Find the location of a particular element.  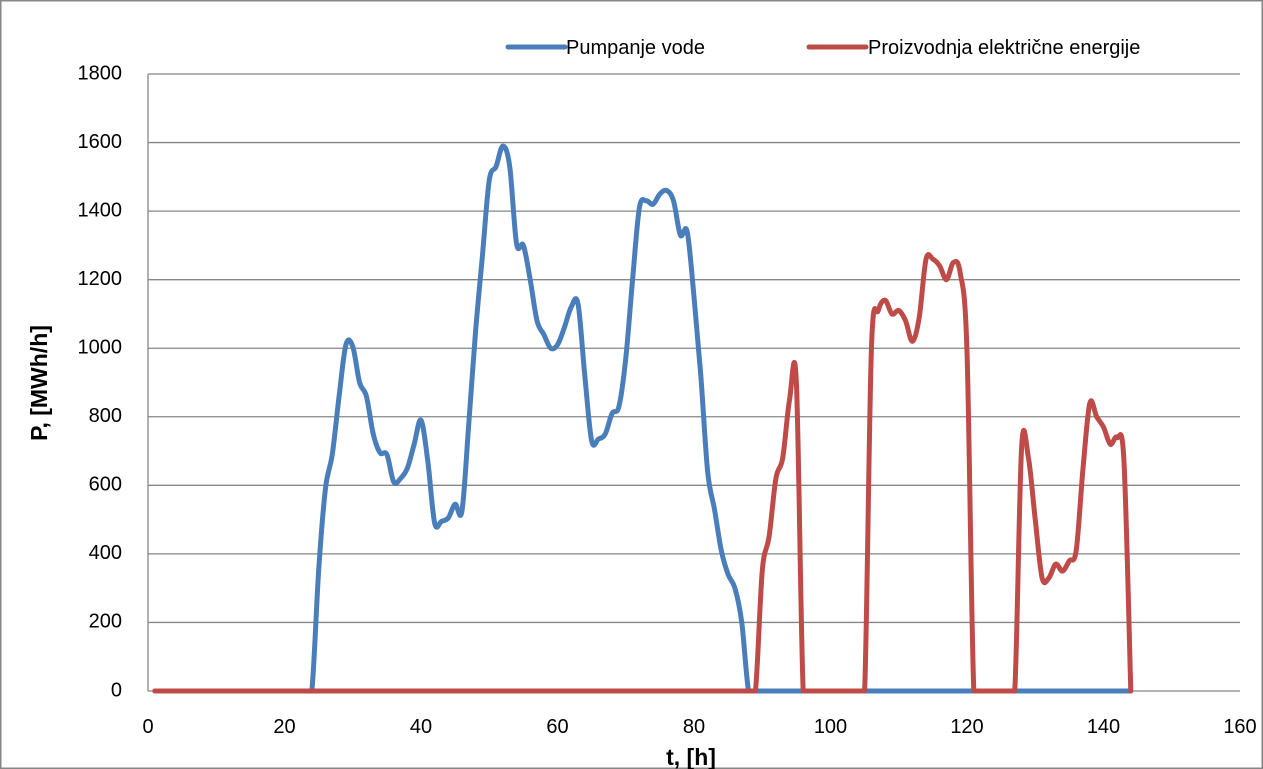

y-tick-600: 600 is located at coordinates (105, 485).